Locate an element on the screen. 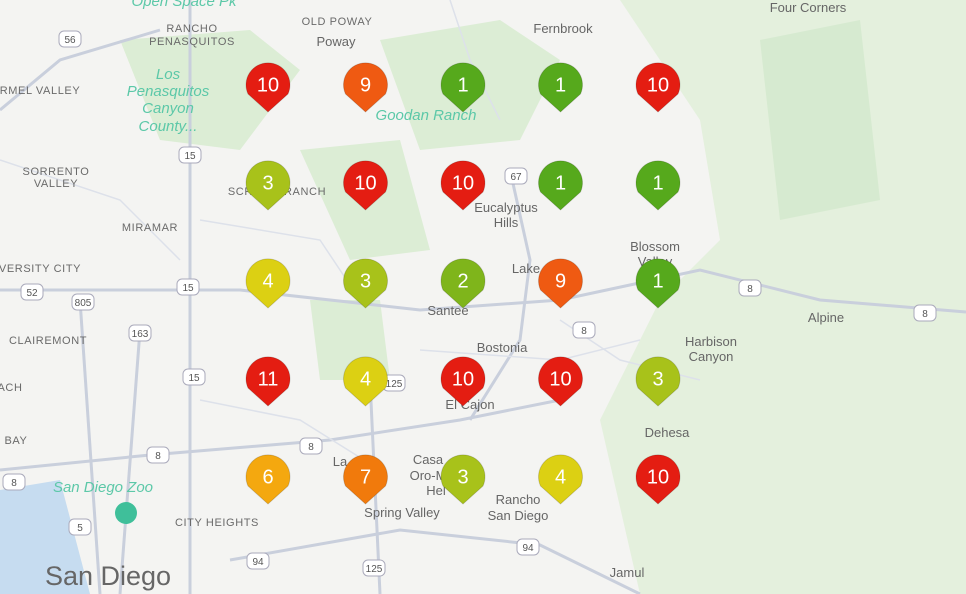  place-label: Santee is located at coordinates (447, 310).